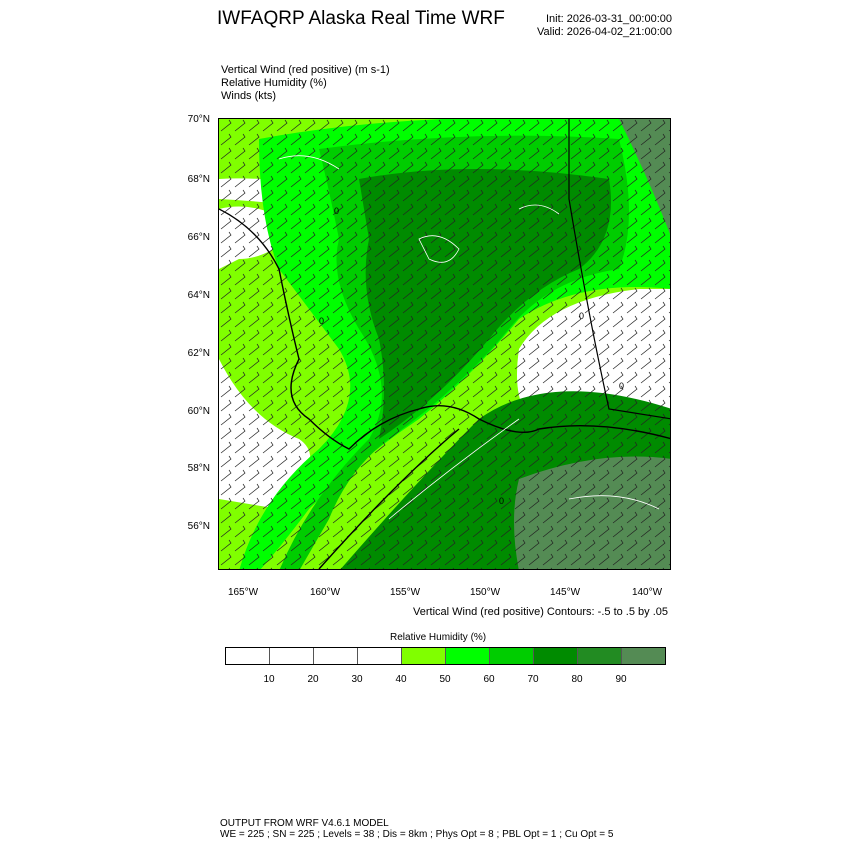 This screenshot has width=850, height=850. Describe the element at coordinates (198, 179) in the screenshot. I see `lat-label: 68°N` at that location.